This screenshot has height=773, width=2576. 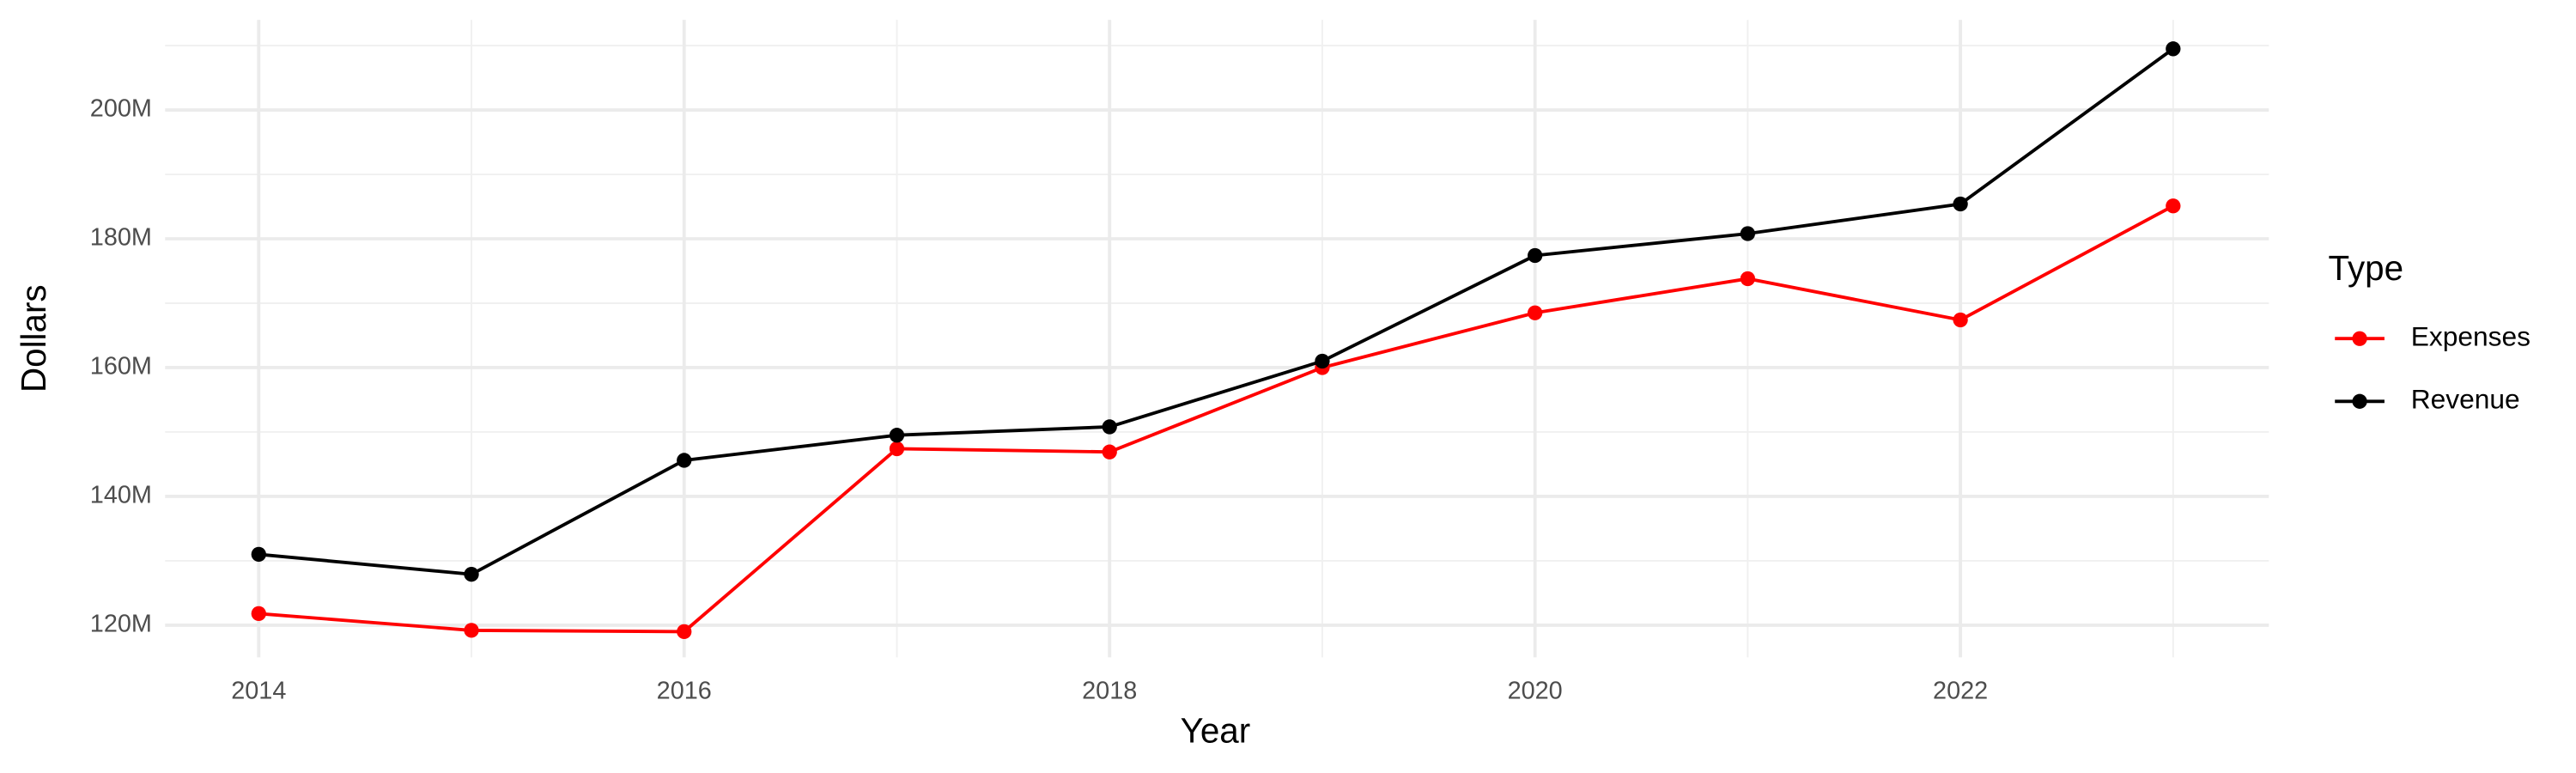 What do you see at coordinates (1960, 690) in the screenshot?
I see `x-tick-label: 2022` at bounding box center [1960, 690].